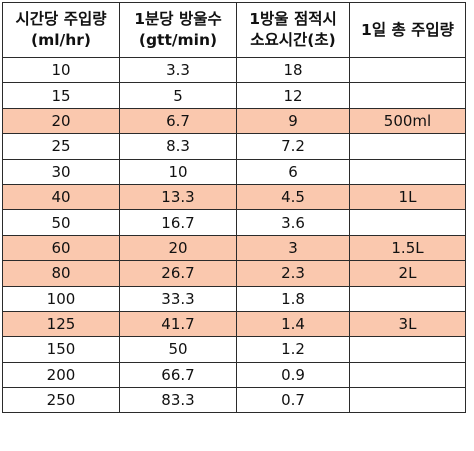 Image resolution: width=474 pixels, height=451 pixels. What do you see at coordinates (293, 171) in the screenshot?
I see `cell-seconds-per-drop: 6` at bounding box center [293, 171].